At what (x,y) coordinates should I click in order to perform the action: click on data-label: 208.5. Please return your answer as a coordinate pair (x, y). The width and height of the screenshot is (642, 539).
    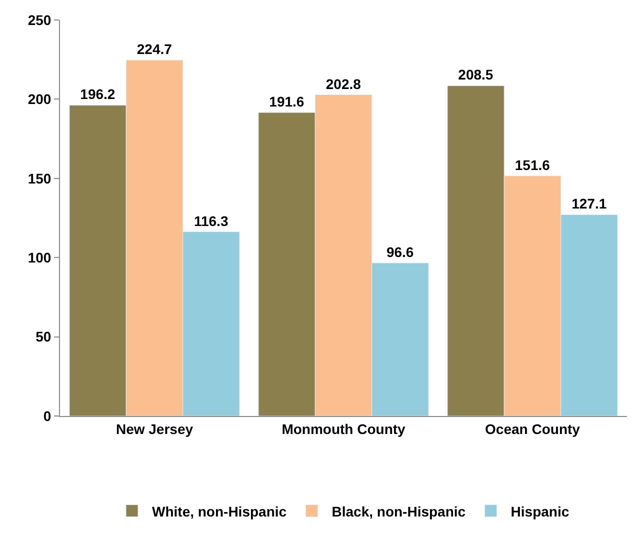
    Looking at the image, I should click on (476, 74).